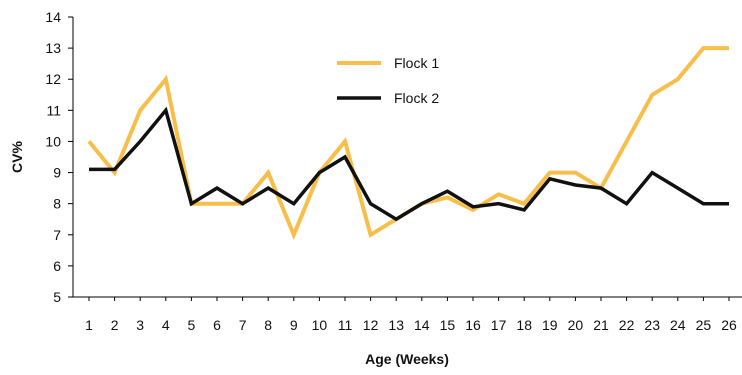  Describe the element at coordinates (601, 325) in the screenshot. I see `x-tick-label: 21` at that location.